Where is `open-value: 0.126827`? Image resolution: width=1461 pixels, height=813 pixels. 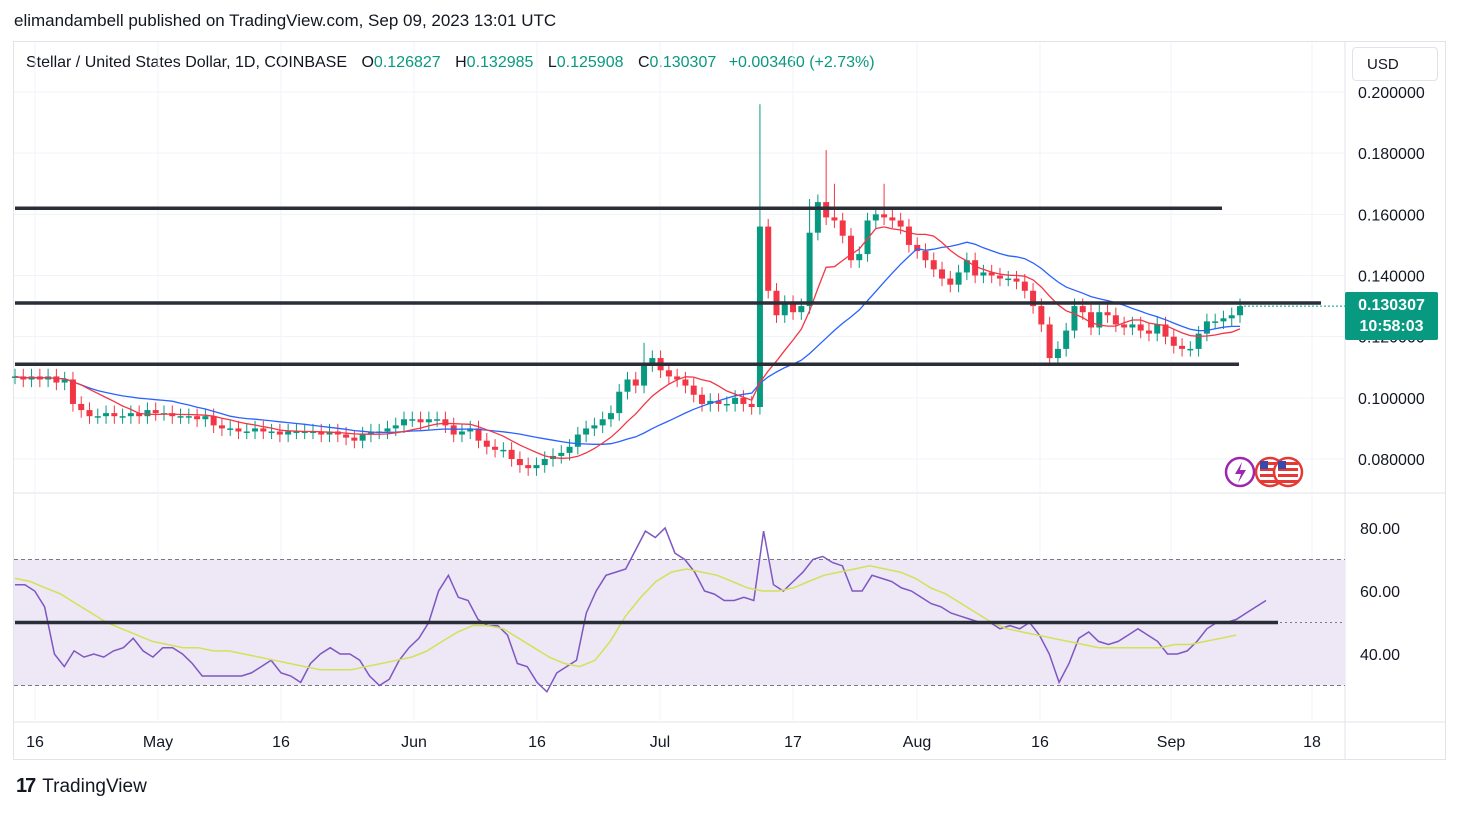 open-value: 0.126827 is located at coordinates (407, 62).